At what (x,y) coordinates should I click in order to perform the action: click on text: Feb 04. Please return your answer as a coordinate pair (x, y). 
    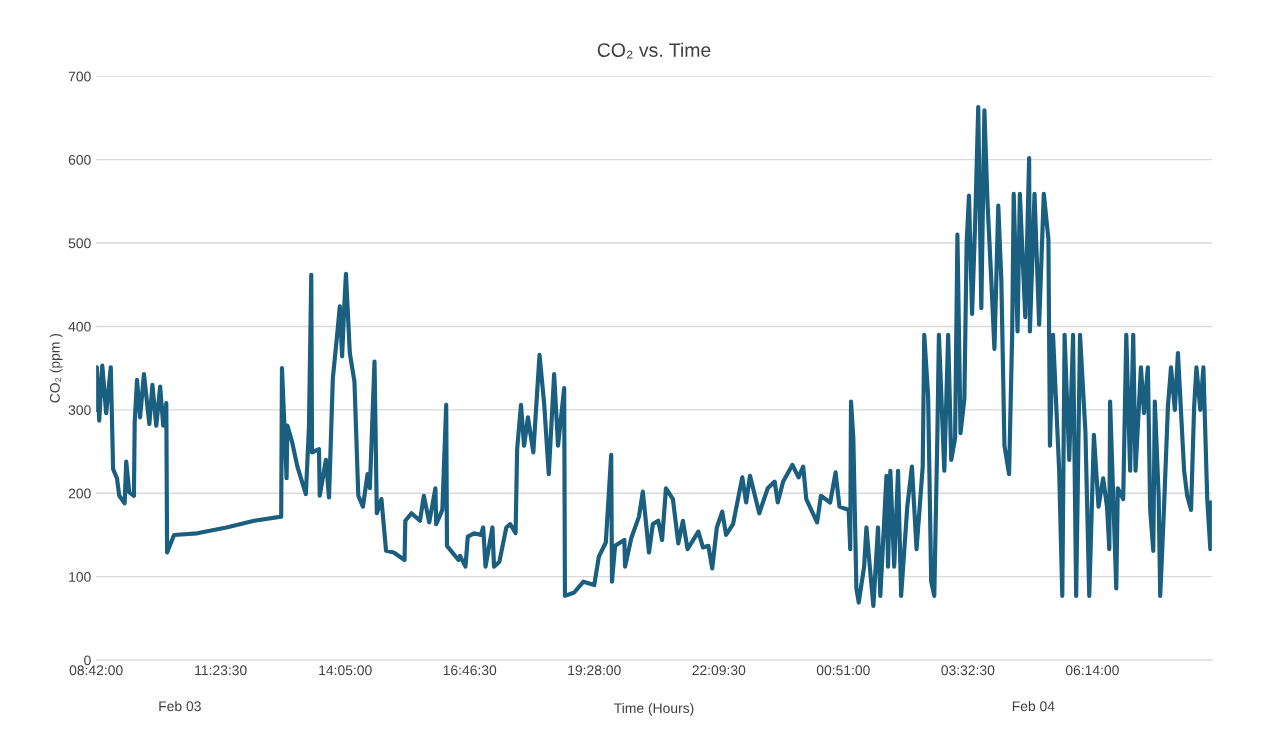
    Looking at the image, I should click on (1033, 706).